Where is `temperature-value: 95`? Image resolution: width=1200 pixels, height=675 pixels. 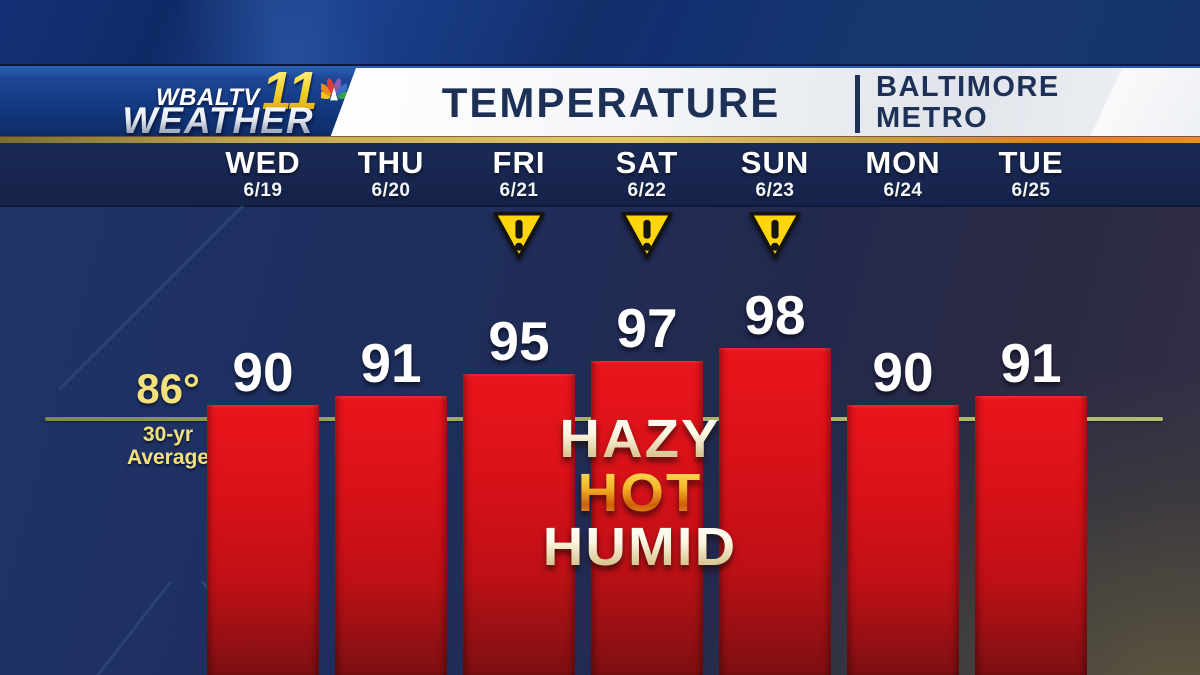
temperature-value: 95 is located at coordinates (519, 341).